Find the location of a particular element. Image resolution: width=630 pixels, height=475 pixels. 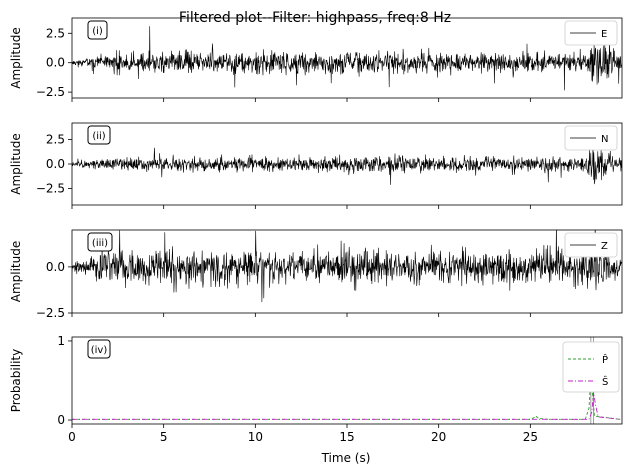

waveform-line-E is located at coordinates (347, 58).